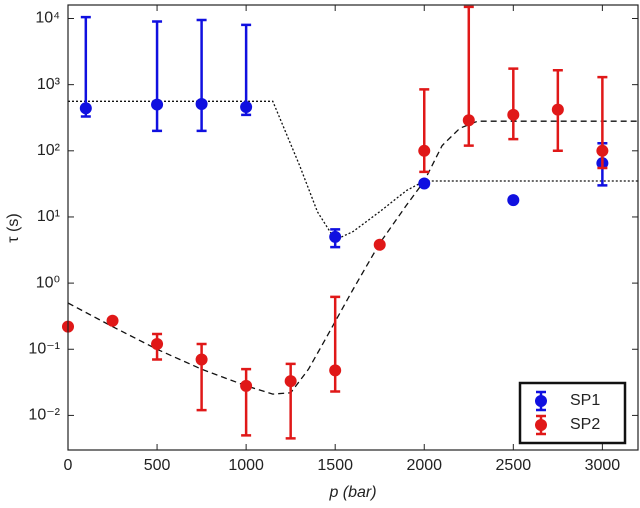  What do you see at coordinates (48, 282) in the screenshot?
I see `y-tick-label: 10⁰` at bounding box center [48, 282].